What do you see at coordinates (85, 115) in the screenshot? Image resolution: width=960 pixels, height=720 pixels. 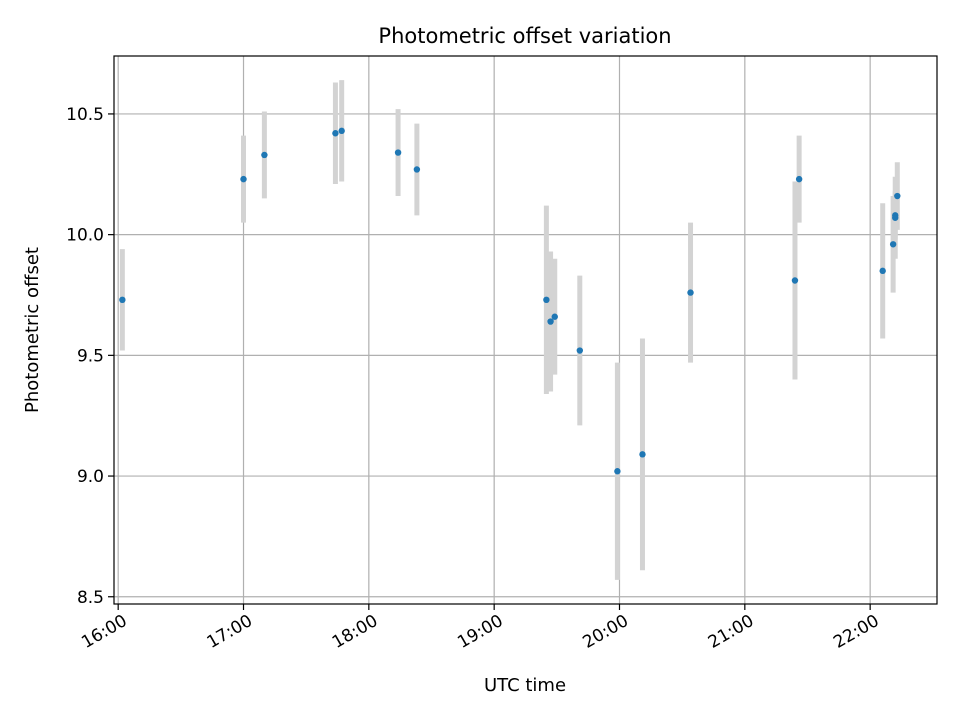 I see `y-tick-label: 10.5` at bounding box center [85, 115].